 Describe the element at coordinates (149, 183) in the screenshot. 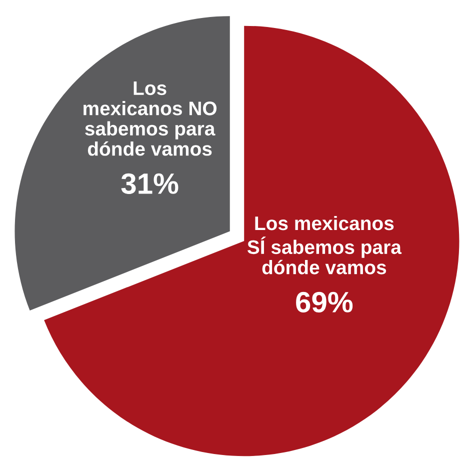

I see `data-label: 31%` at that location.